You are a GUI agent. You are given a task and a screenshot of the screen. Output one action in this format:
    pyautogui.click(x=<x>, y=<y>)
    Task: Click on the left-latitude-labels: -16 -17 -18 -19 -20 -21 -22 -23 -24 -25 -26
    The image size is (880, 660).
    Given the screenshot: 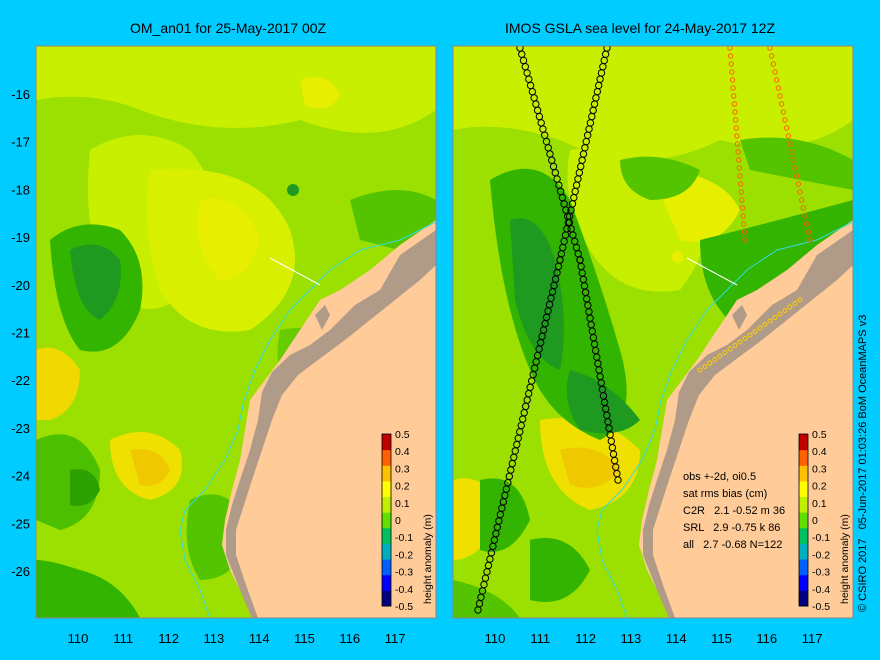 What is the action you would take?
    pyautogui.click(x=20, y=333)
    